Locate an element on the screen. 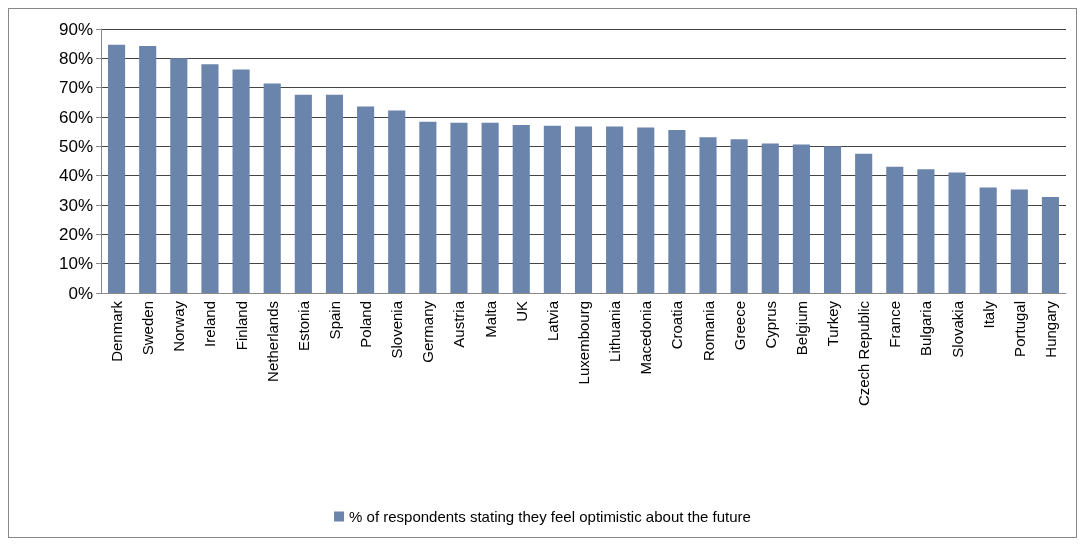  x-tick-label: Latvia is located at coordinates (552, 321).